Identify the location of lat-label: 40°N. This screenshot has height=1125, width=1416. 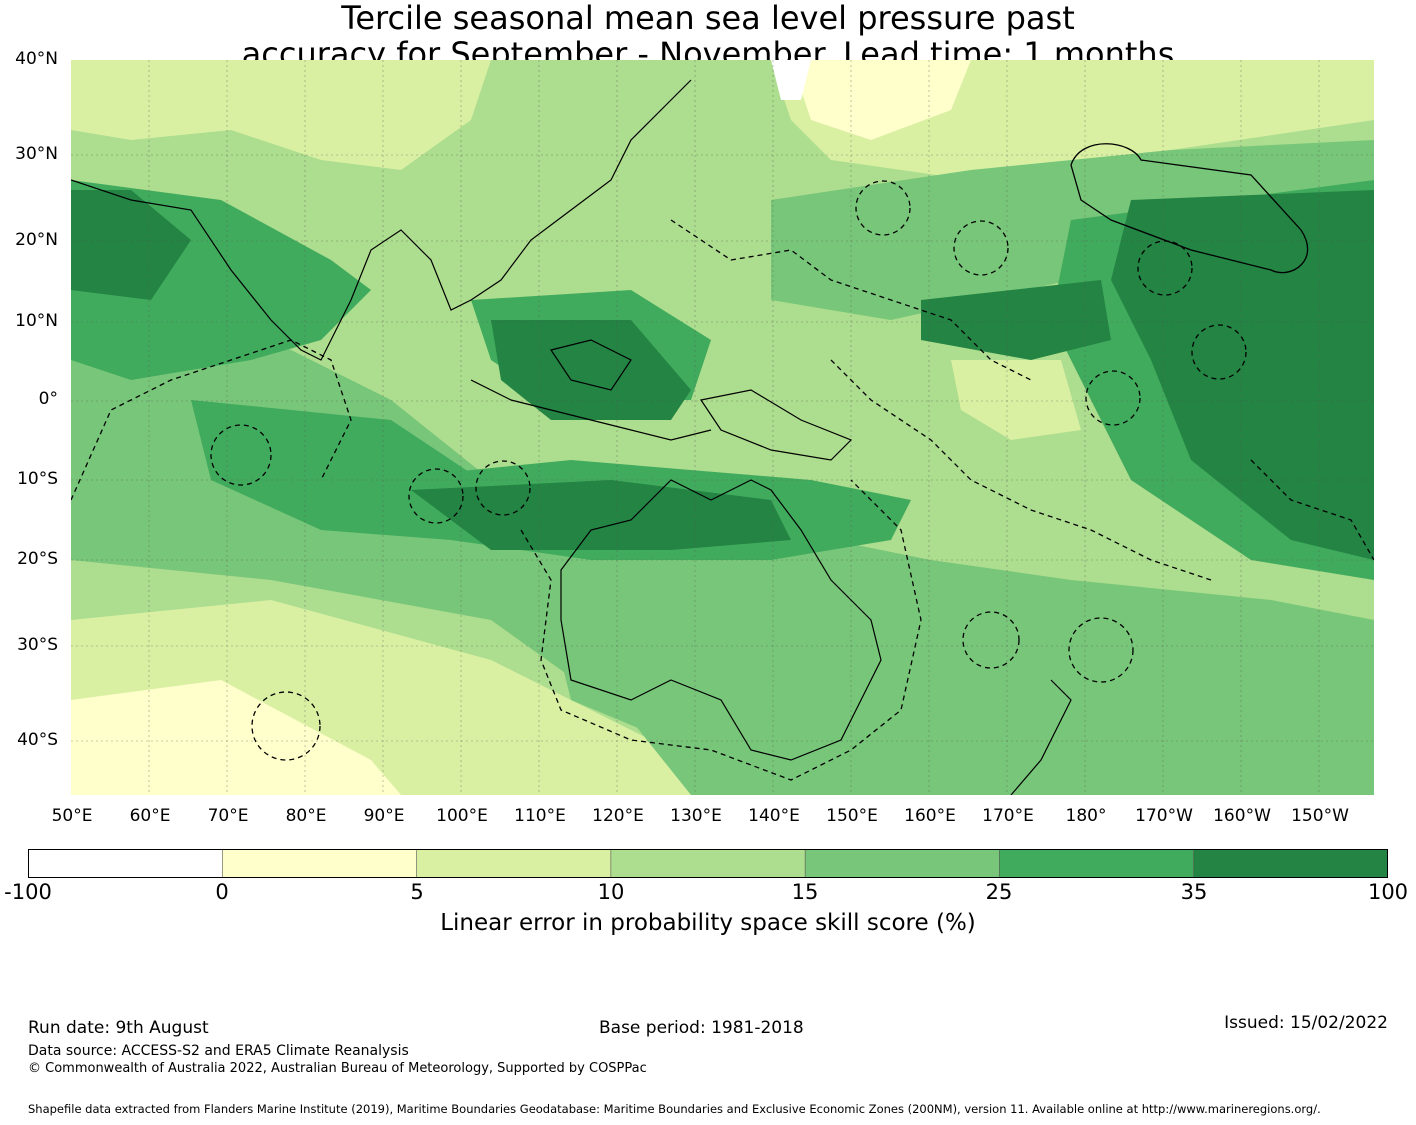
(36, 59).